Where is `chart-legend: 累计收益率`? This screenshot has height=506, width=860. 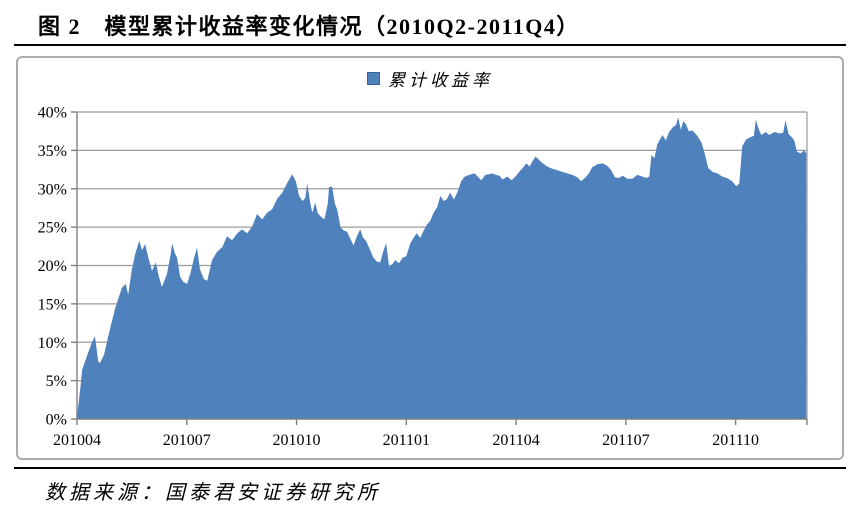
chart-legend: 累计收益率 is located at coordinates (430, 78).